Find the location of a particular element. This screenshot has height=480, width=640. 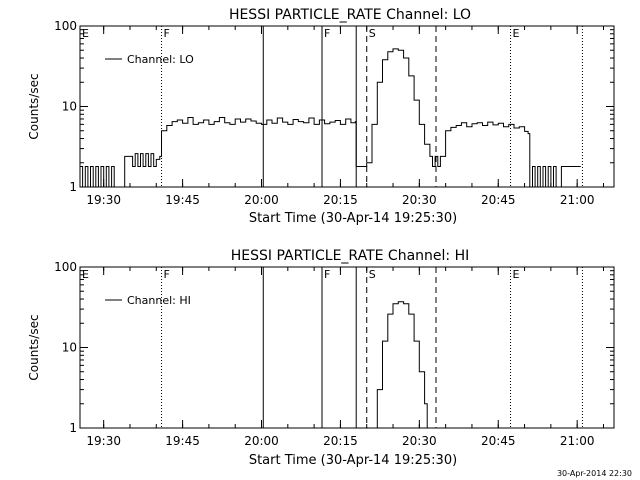

footer-timestamp: 30-Apr-2014 22:30 is located at coordinates (594, 473).